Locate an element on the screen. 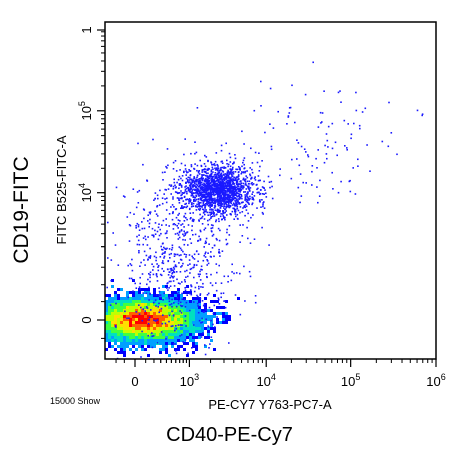 This screenshot has height=461, width=471. x-axis: 0 103 104 105 106 is located at coordinates (280, 374).